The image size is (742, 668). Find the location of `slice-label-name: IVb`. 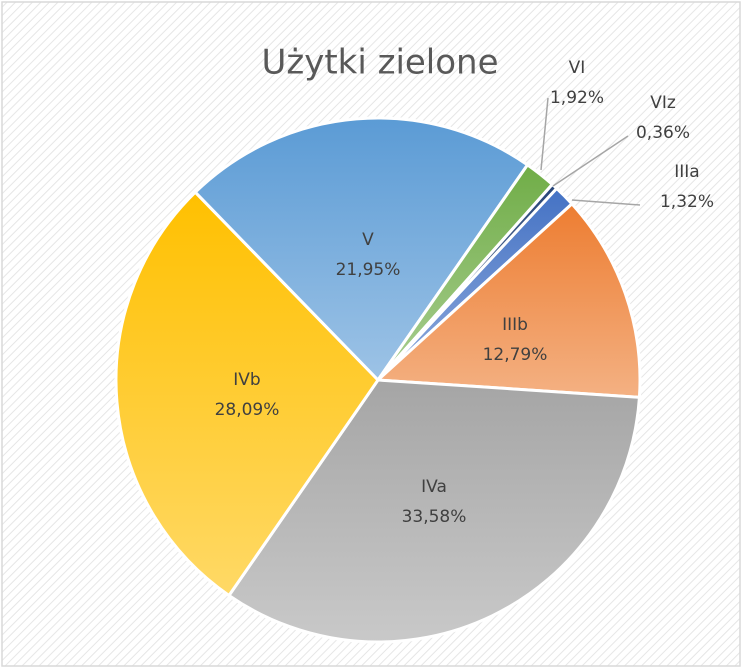

slice-label-name: IVb is located at coordinates (246, 380).